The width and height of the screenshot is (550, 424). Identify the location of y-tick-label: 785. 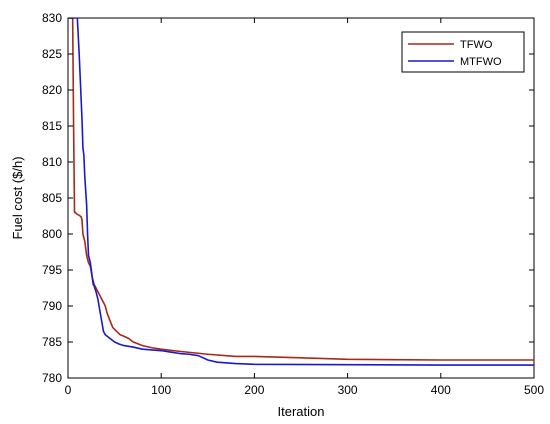
(52, 342).